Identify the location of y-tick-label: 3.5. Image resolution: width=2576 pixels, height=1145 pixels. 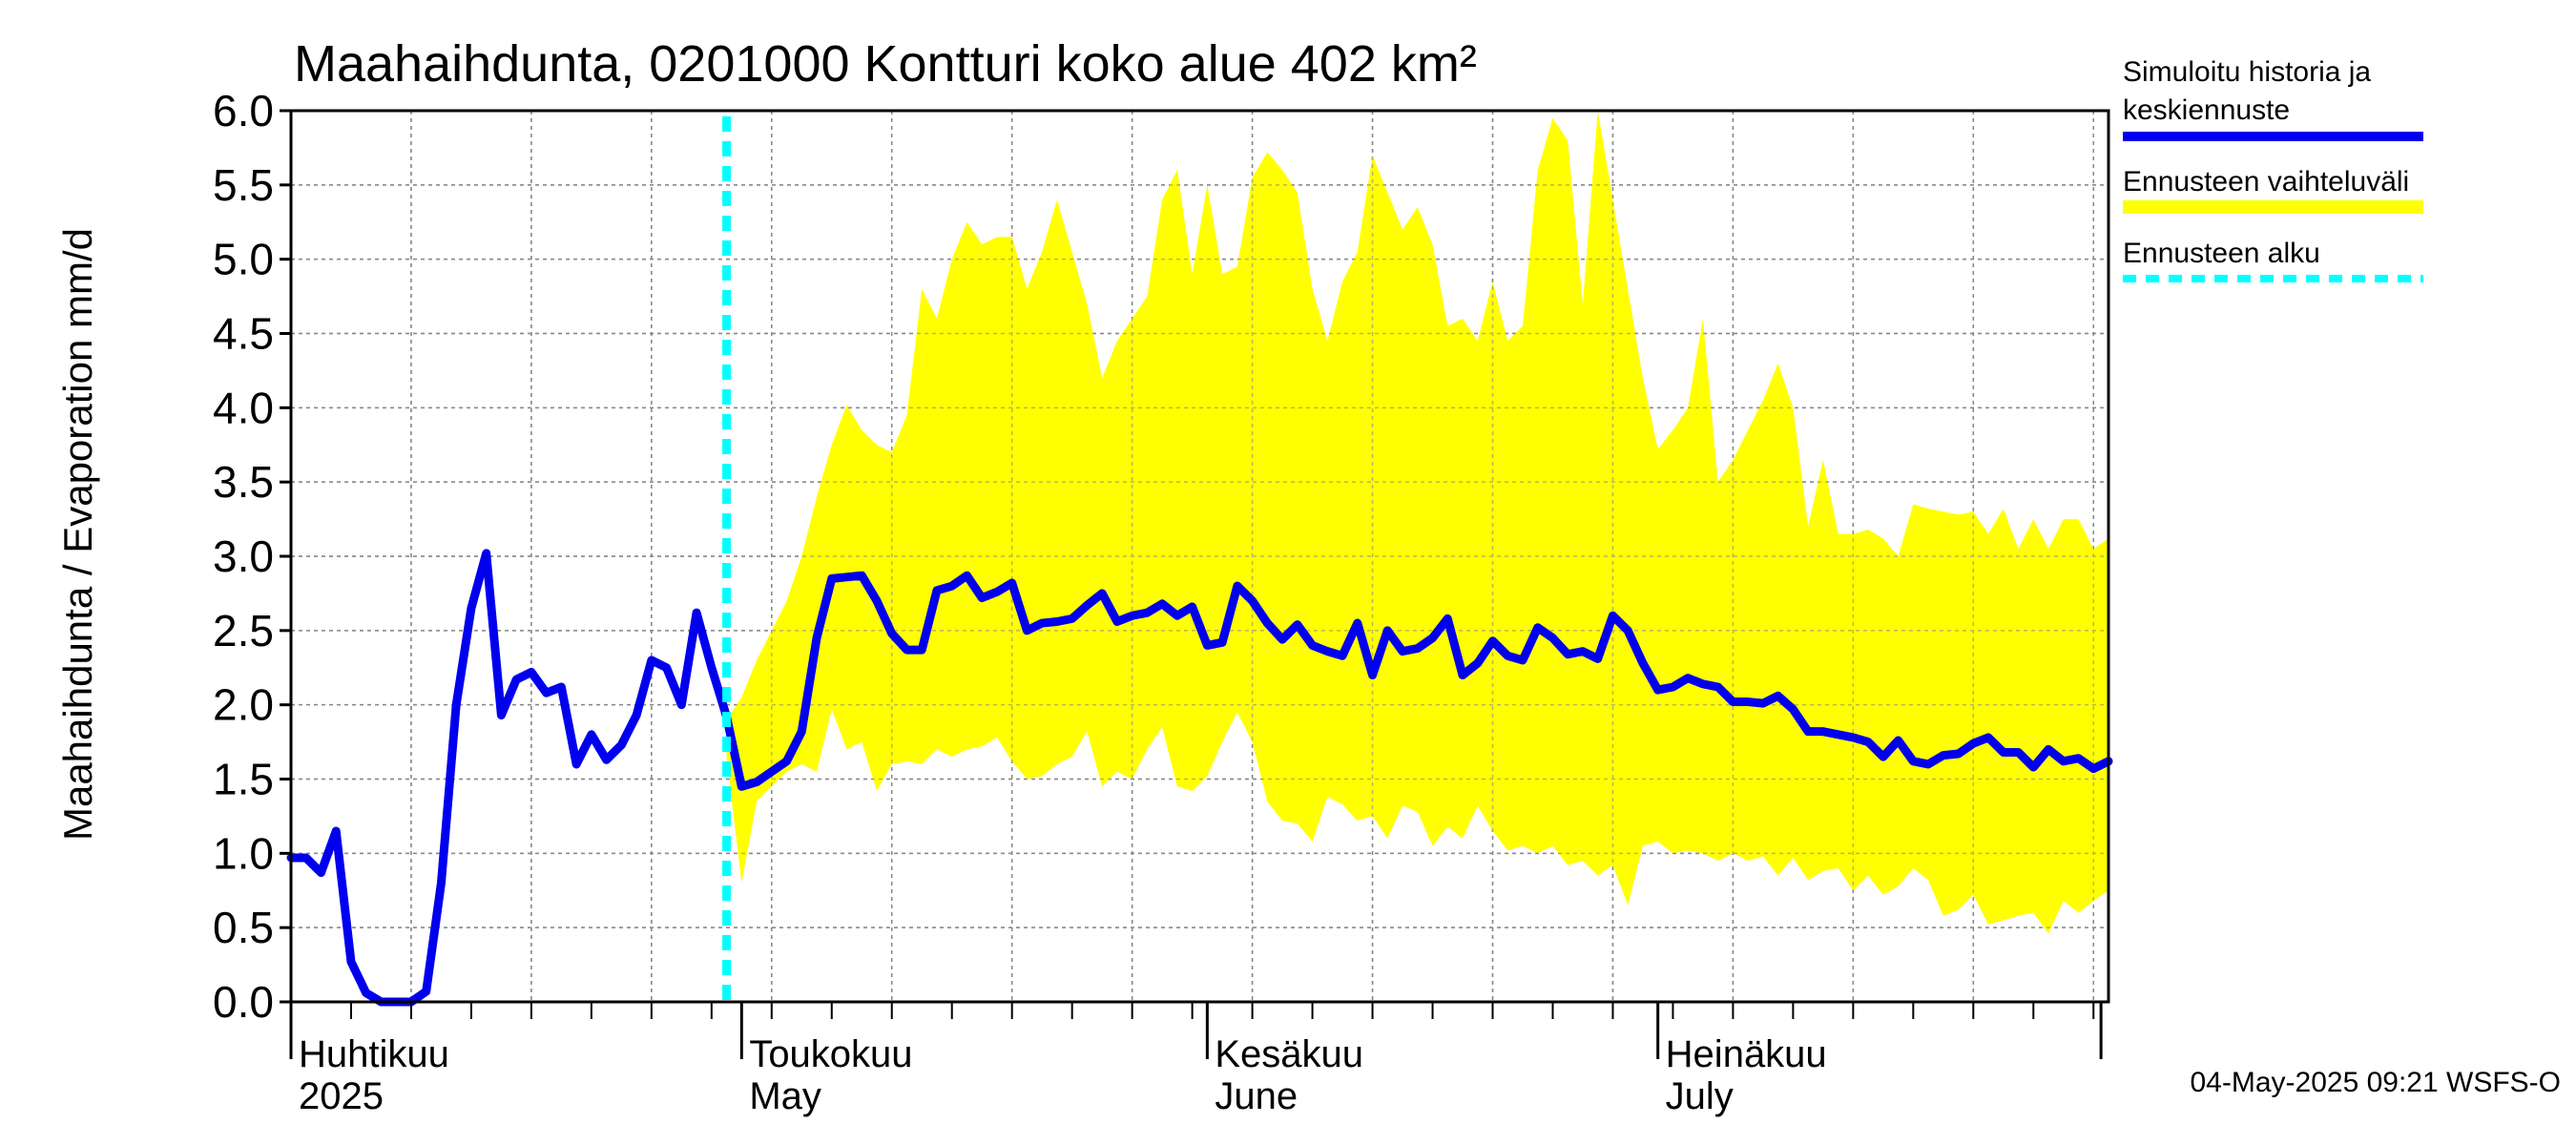
(243, 482).